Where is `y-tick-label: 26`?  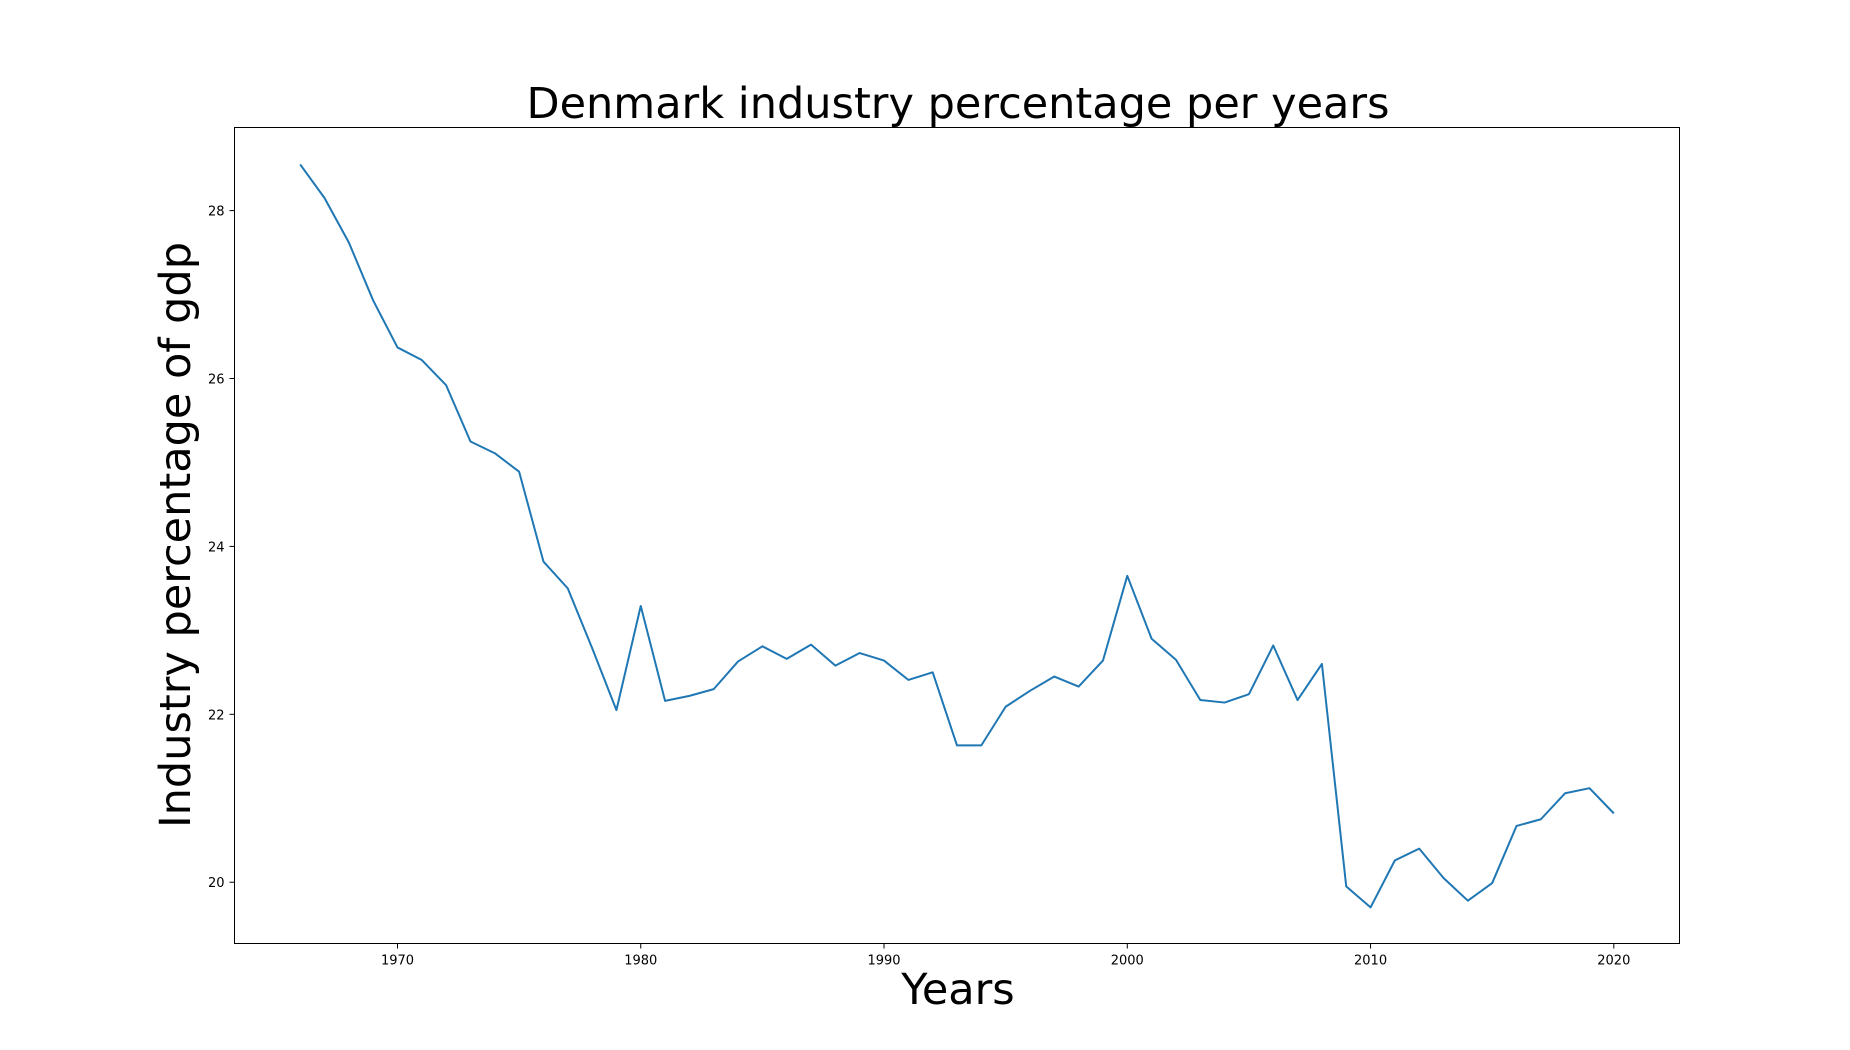 y-tick-label: 26 is located at coordinates (216, 380).